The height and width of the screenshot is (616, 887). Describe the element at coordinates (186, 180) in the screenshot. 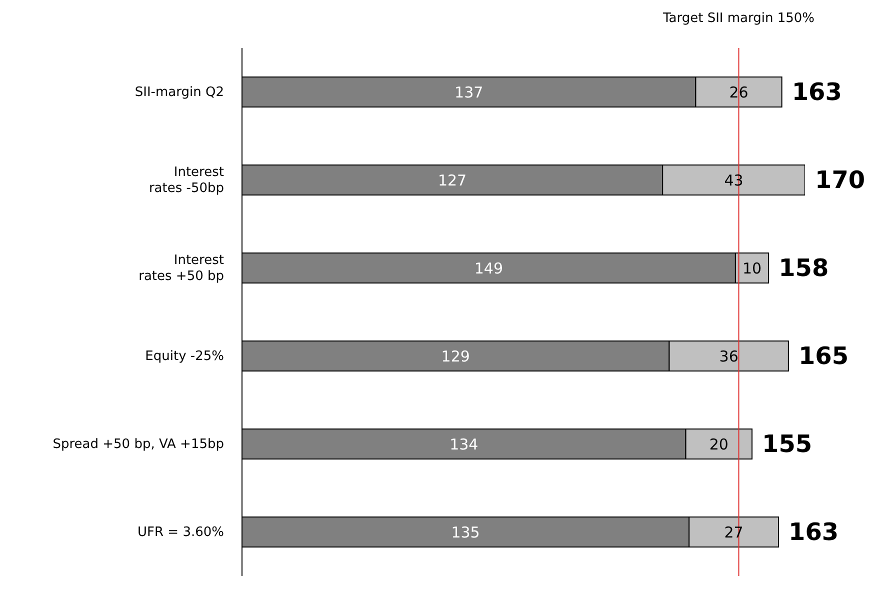

I see `y-tick-label: Interest rates -50bp` at that location.